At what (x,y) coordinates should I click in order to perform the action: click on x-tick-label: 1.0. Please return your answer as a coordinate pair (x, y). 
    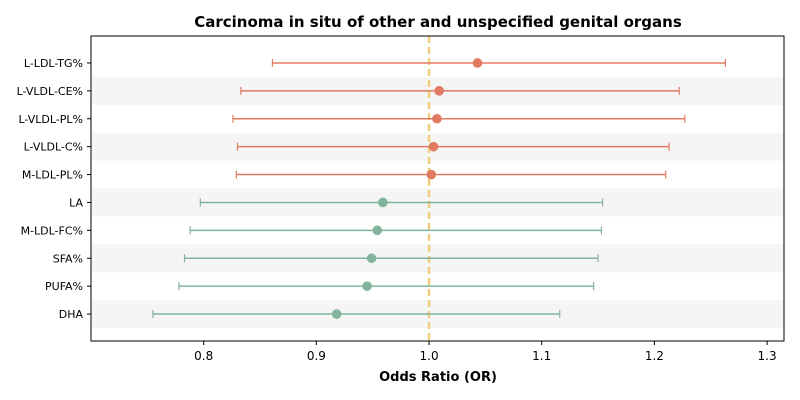
    Looking at the image, I should click on (429, 356).